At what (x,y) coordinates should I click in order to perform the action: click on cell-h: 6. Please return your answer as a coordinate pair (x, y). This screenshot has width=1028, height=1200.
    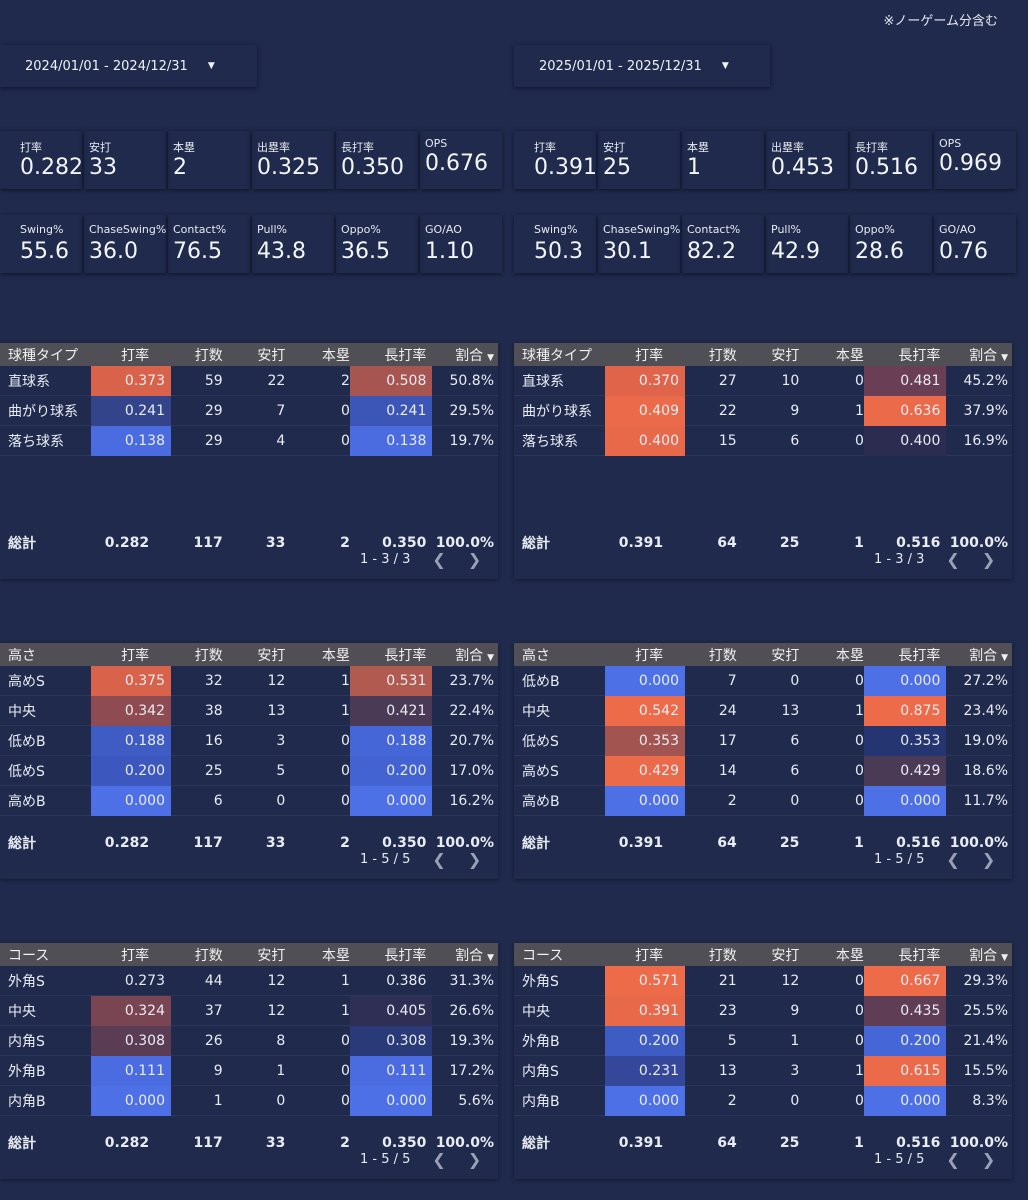
    Looking at the image, I should click on (795, 740).